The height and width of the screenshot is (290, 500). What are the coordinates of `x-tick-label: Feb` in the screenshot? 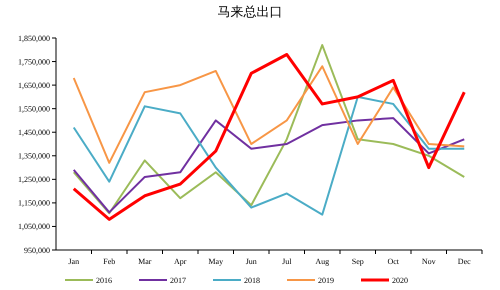 It's located at (109, 261).